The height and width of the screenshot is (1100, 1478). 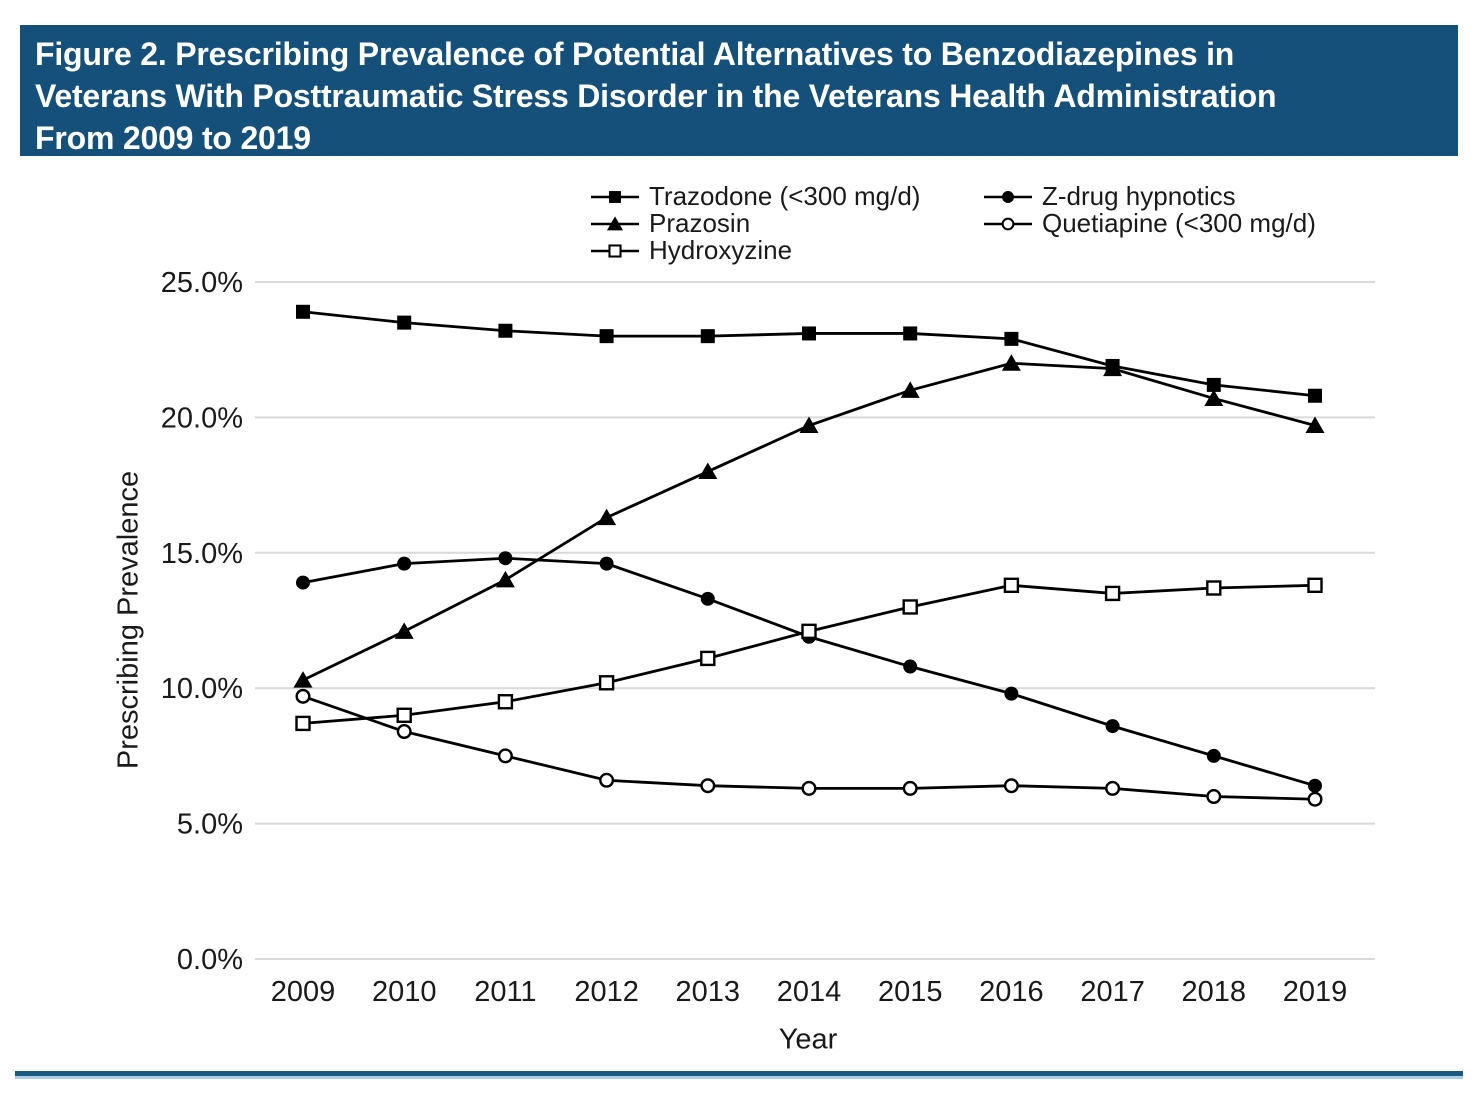 I want to click on legend-label: Prazosin, so click(x=700, y=223).